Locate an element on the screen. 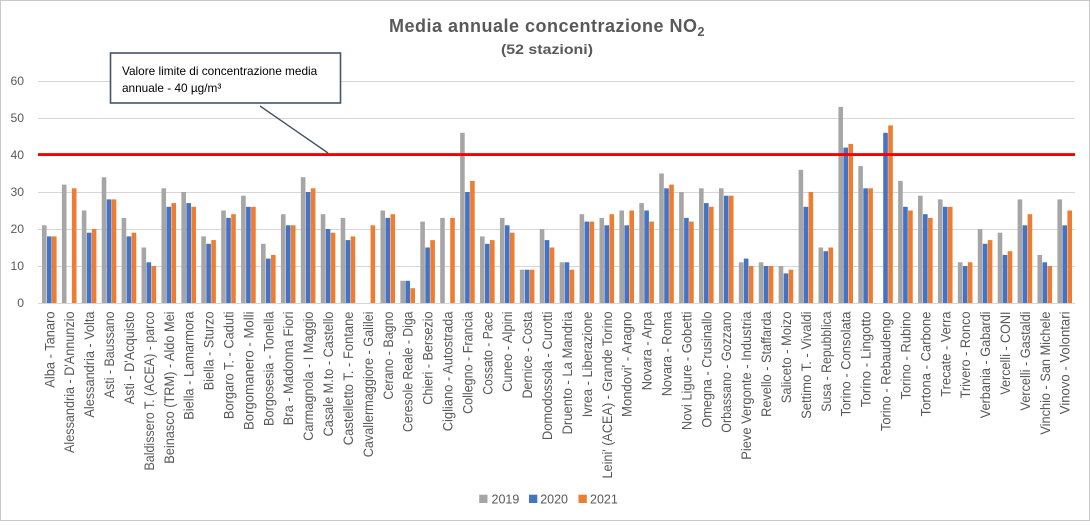 The image size is (1090, 525). svg-text: Cerano - Bagno is located at coordinates (388, 356).